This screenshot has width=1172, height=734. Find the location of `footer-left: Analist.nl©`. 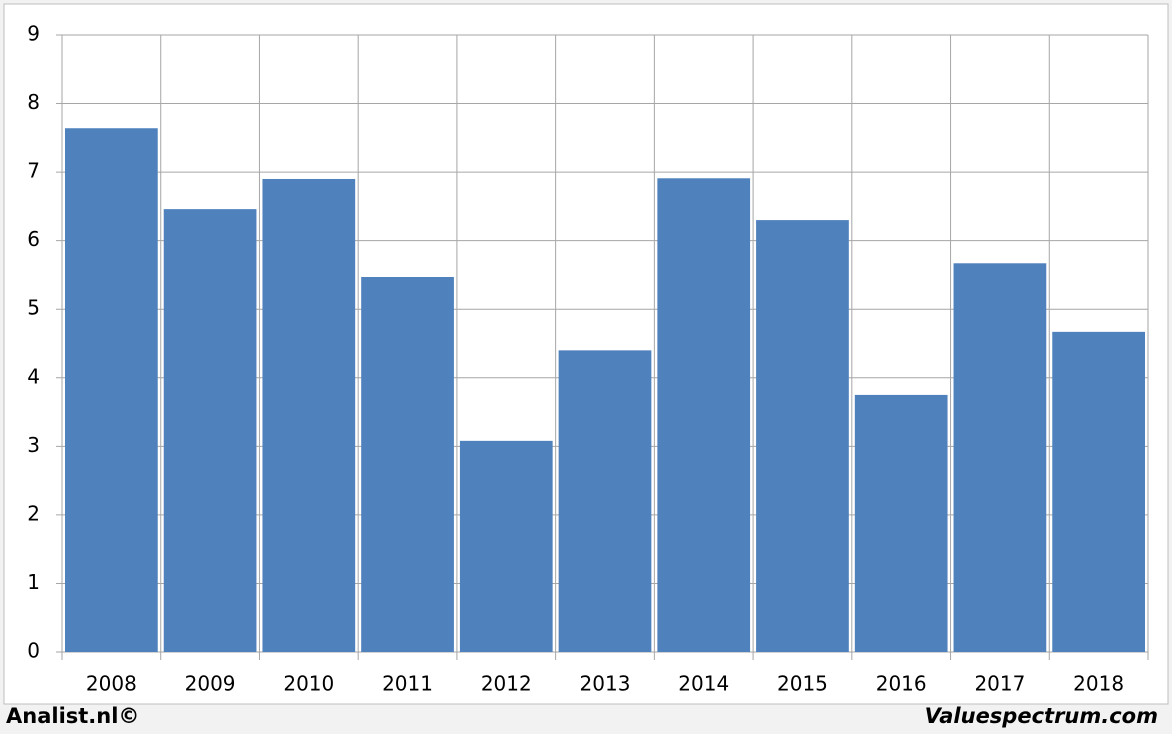

footer-left: Analist.nl© is located at coordinates (72, 716).